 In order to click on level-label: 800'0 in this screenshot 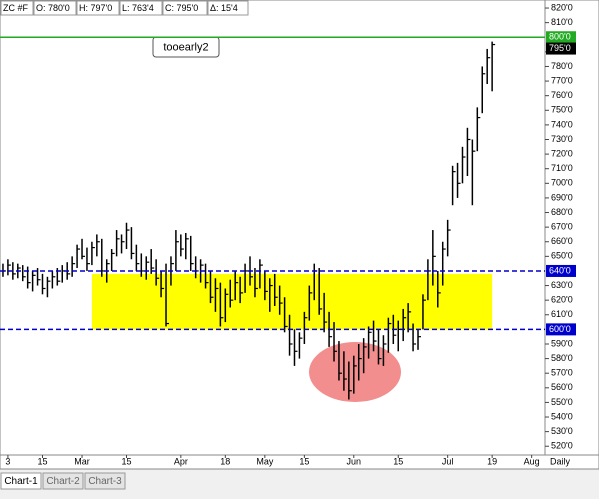, I will do `click(560, 37)`.